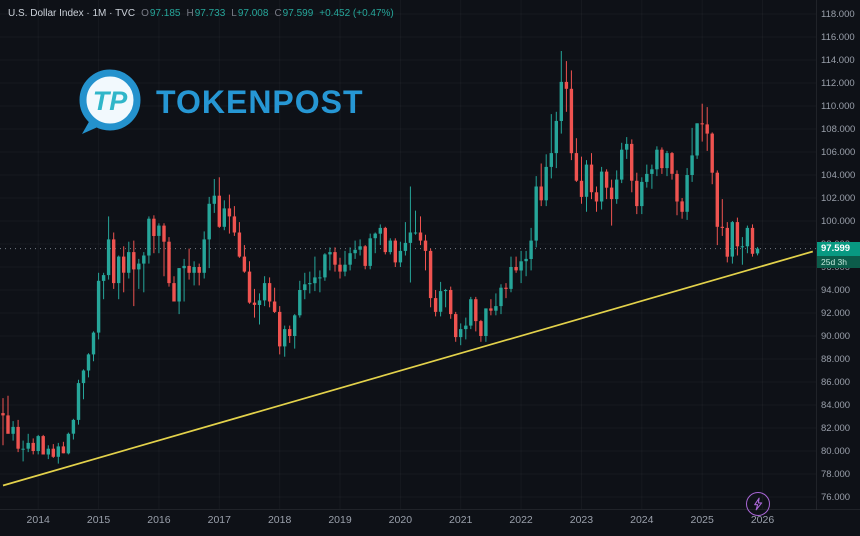 The width and height of the screenshot is (860, 536). Describe the element at coordinates (838, 14) in the screenshot. I see `price-axis-label: 118.000` at that location.